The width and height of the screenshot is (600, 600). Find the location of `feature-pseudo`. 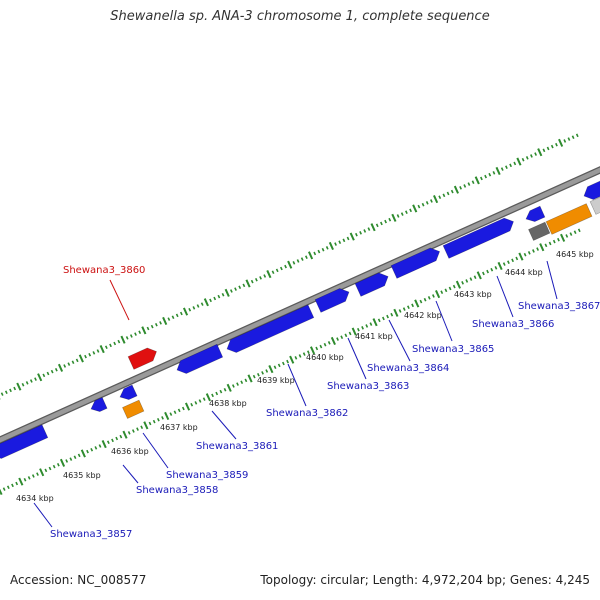

feature-pseudo is located at coordinates (539, 231).